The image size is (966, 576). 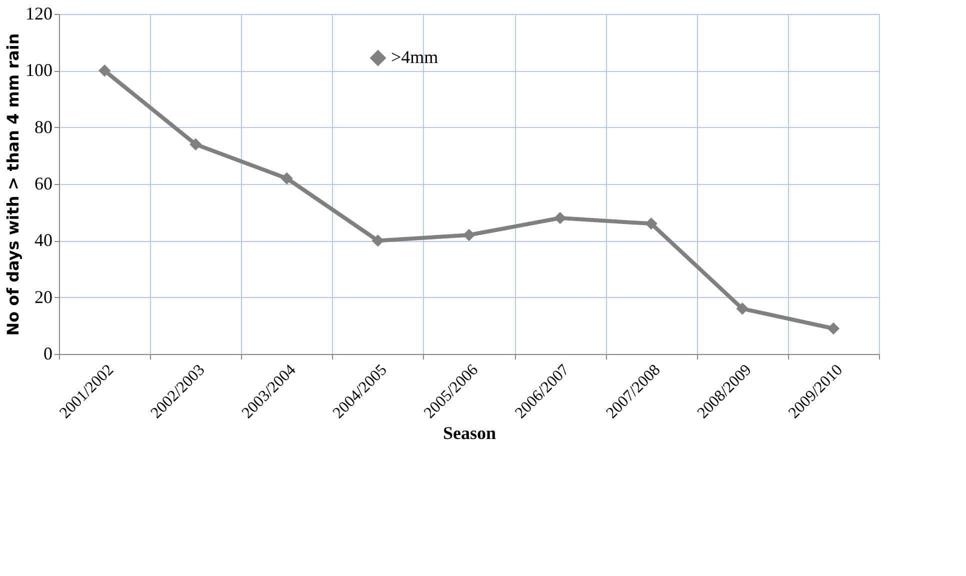 I want to click on y-tick-label: 60, so click(x=43, y=184).